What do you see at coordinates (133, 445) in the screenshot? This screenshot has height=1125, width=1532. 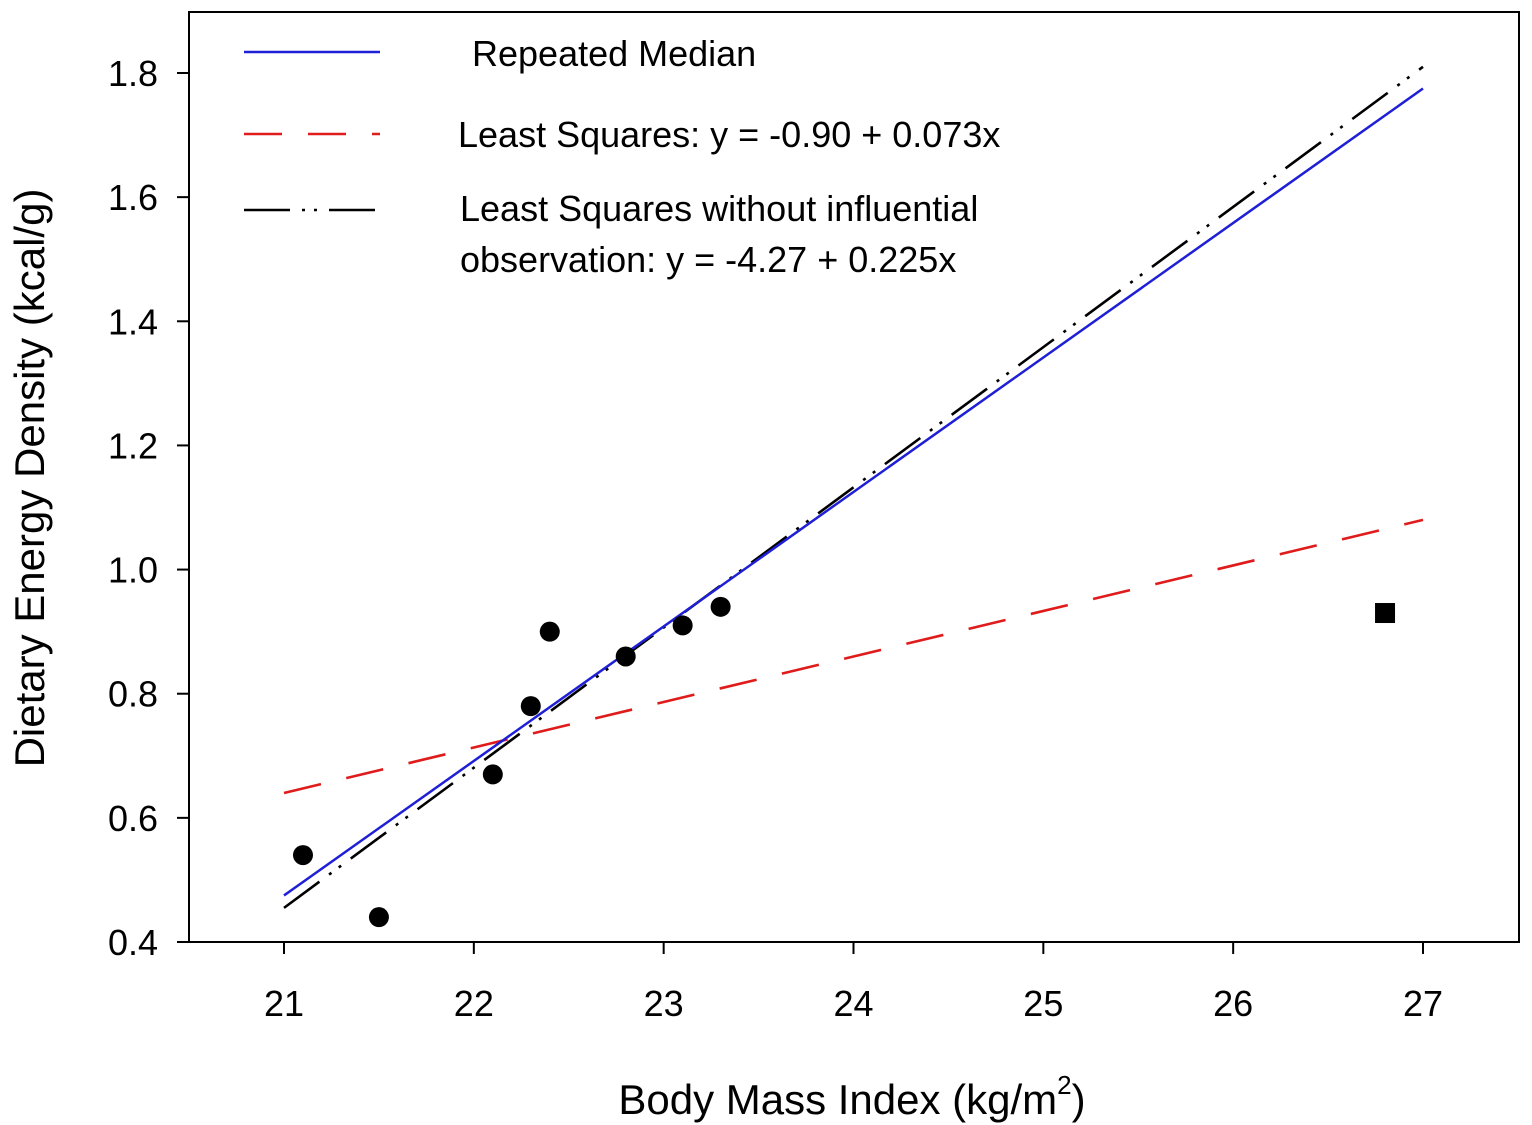 I see `y-tick-label: 1.2` at bounding box center [133, 445].